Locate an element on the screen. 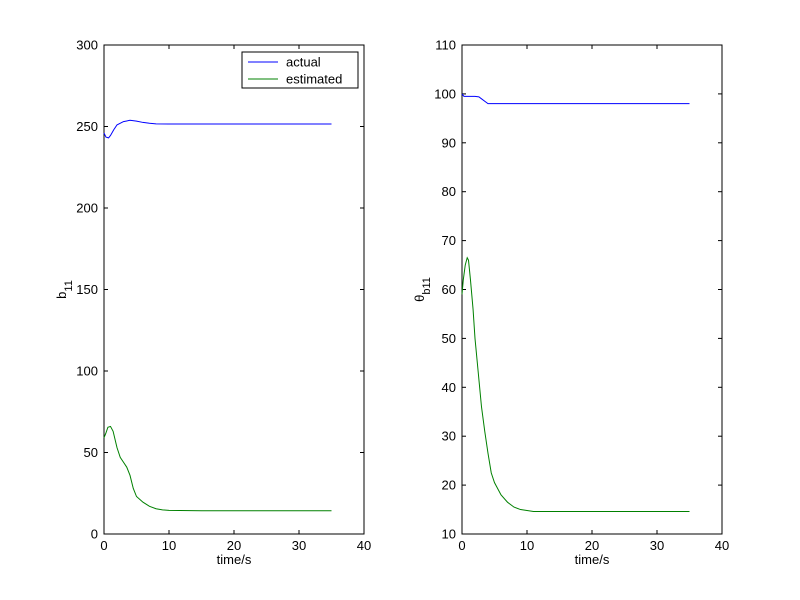  y-axis-label: θb11 is located at coordinates (422, 289).